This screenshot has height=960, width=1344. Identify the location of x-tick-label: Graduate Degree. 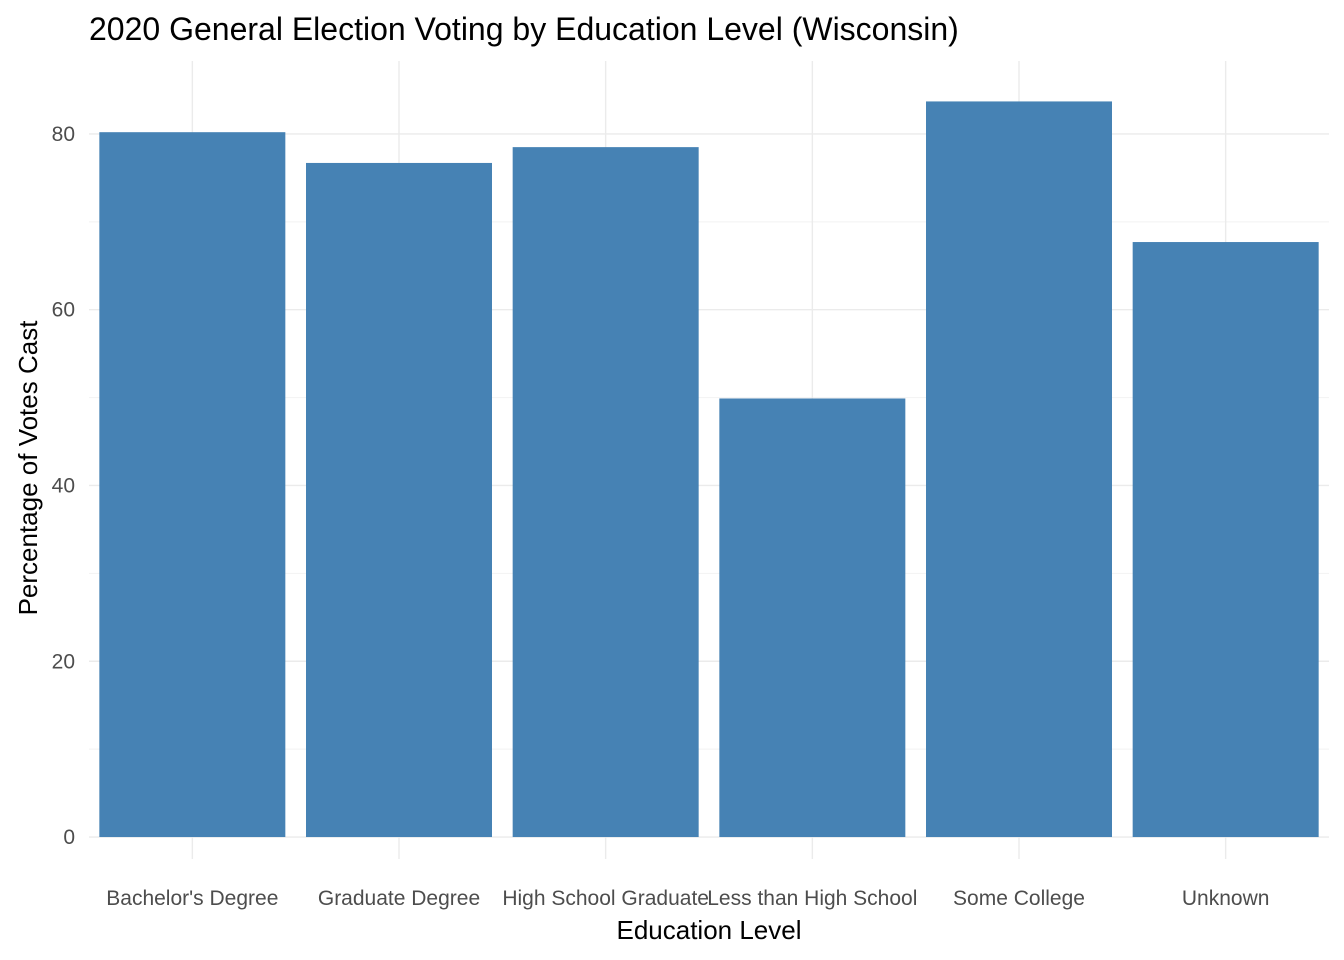
(399, 898).